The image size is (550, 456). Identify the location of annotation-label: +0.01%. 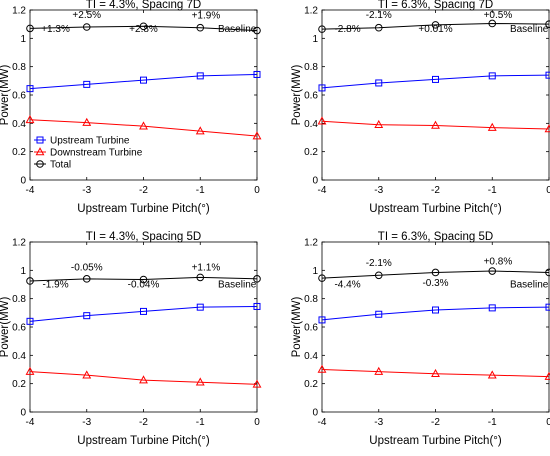
(435, 29).